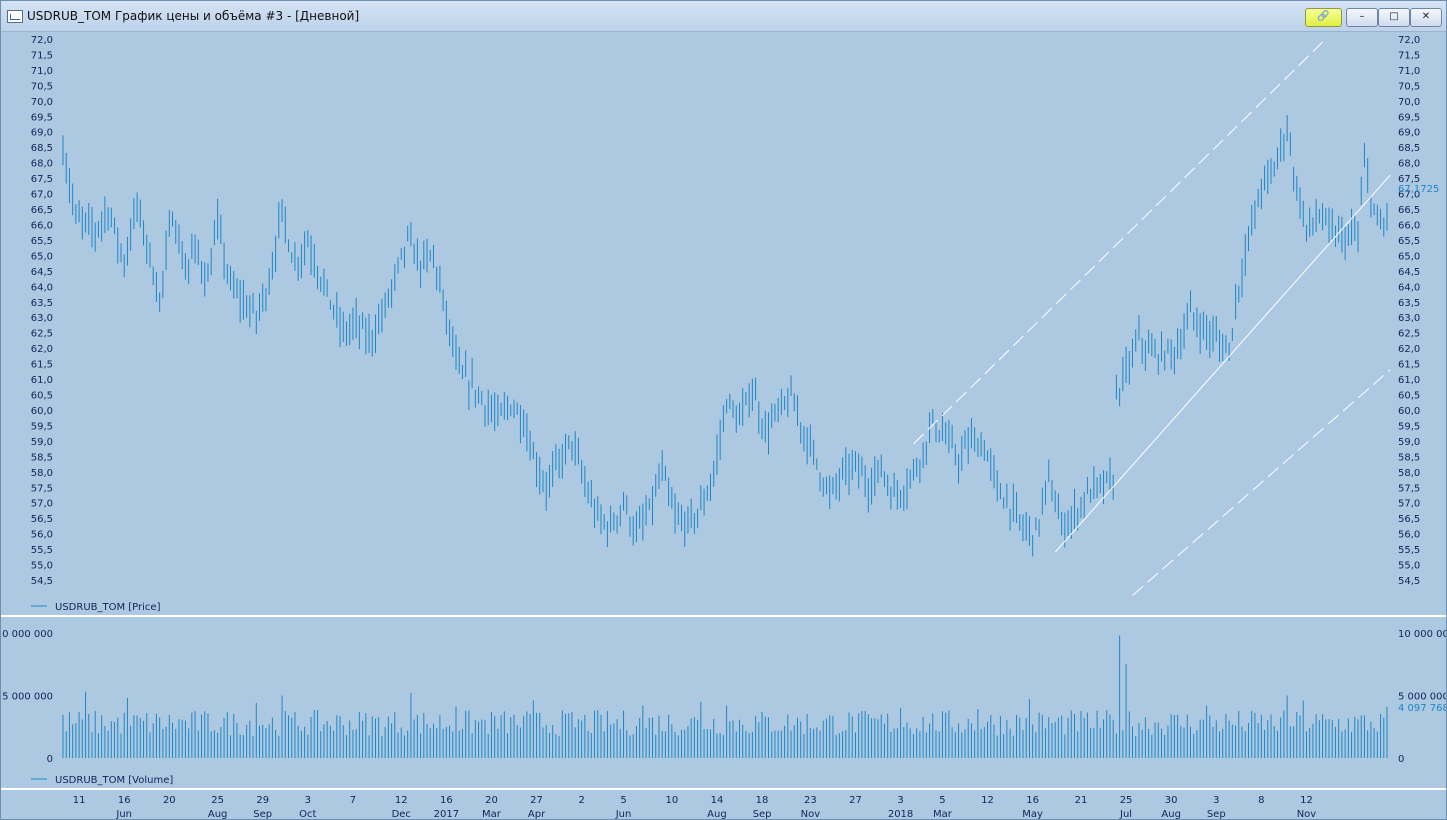 The height and width of the screenshot is (820, 1447). What do you see at coordinates (42, 40) in the screenshot?
I see `price-tick-left: 72,0` at bounding box center [42, 40].